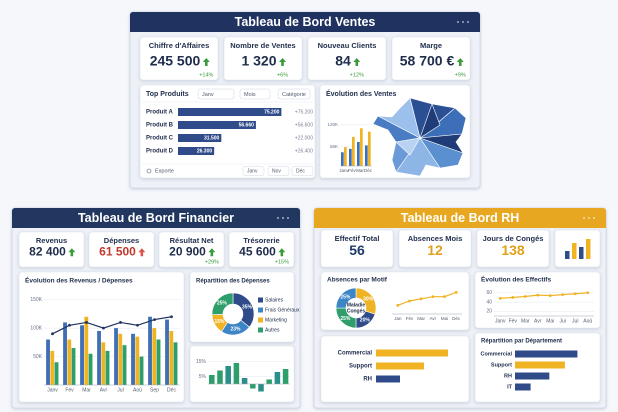 The image size is (618, 412). Describe the element at coordinates (460, 75) in the screenshot. I see `kpi-change: +9%` at that location.